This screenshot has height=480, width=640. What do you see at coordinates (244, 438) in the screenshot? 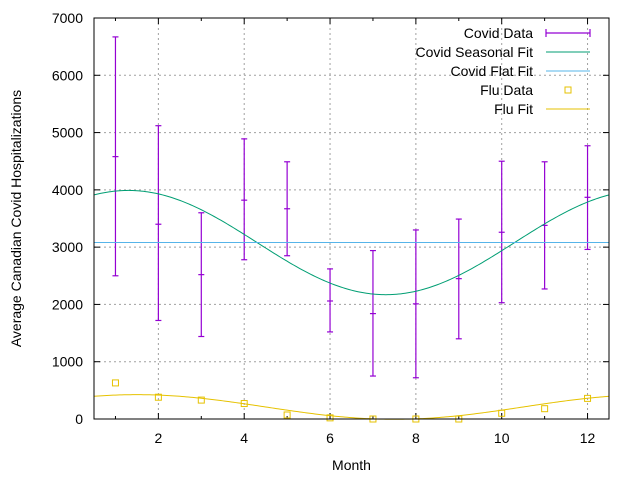
I see `x-tick-label: 4` at bounding box center [244, 438].